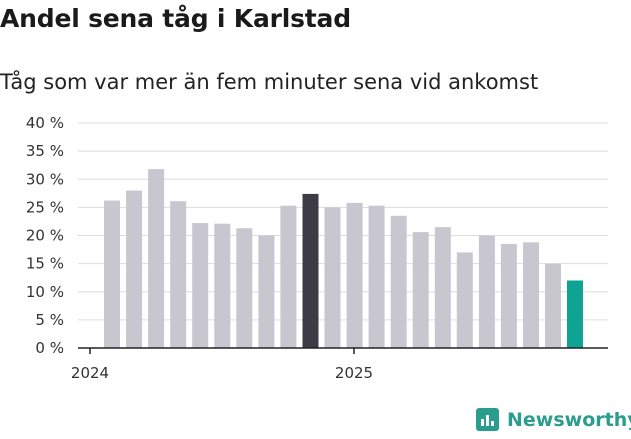 Image resolution: width=631 pixels, height=439 pixels. Describe the element at coordinates (45, 292) in the screenshot. I see `y-tick-label: 10 %` at that location.